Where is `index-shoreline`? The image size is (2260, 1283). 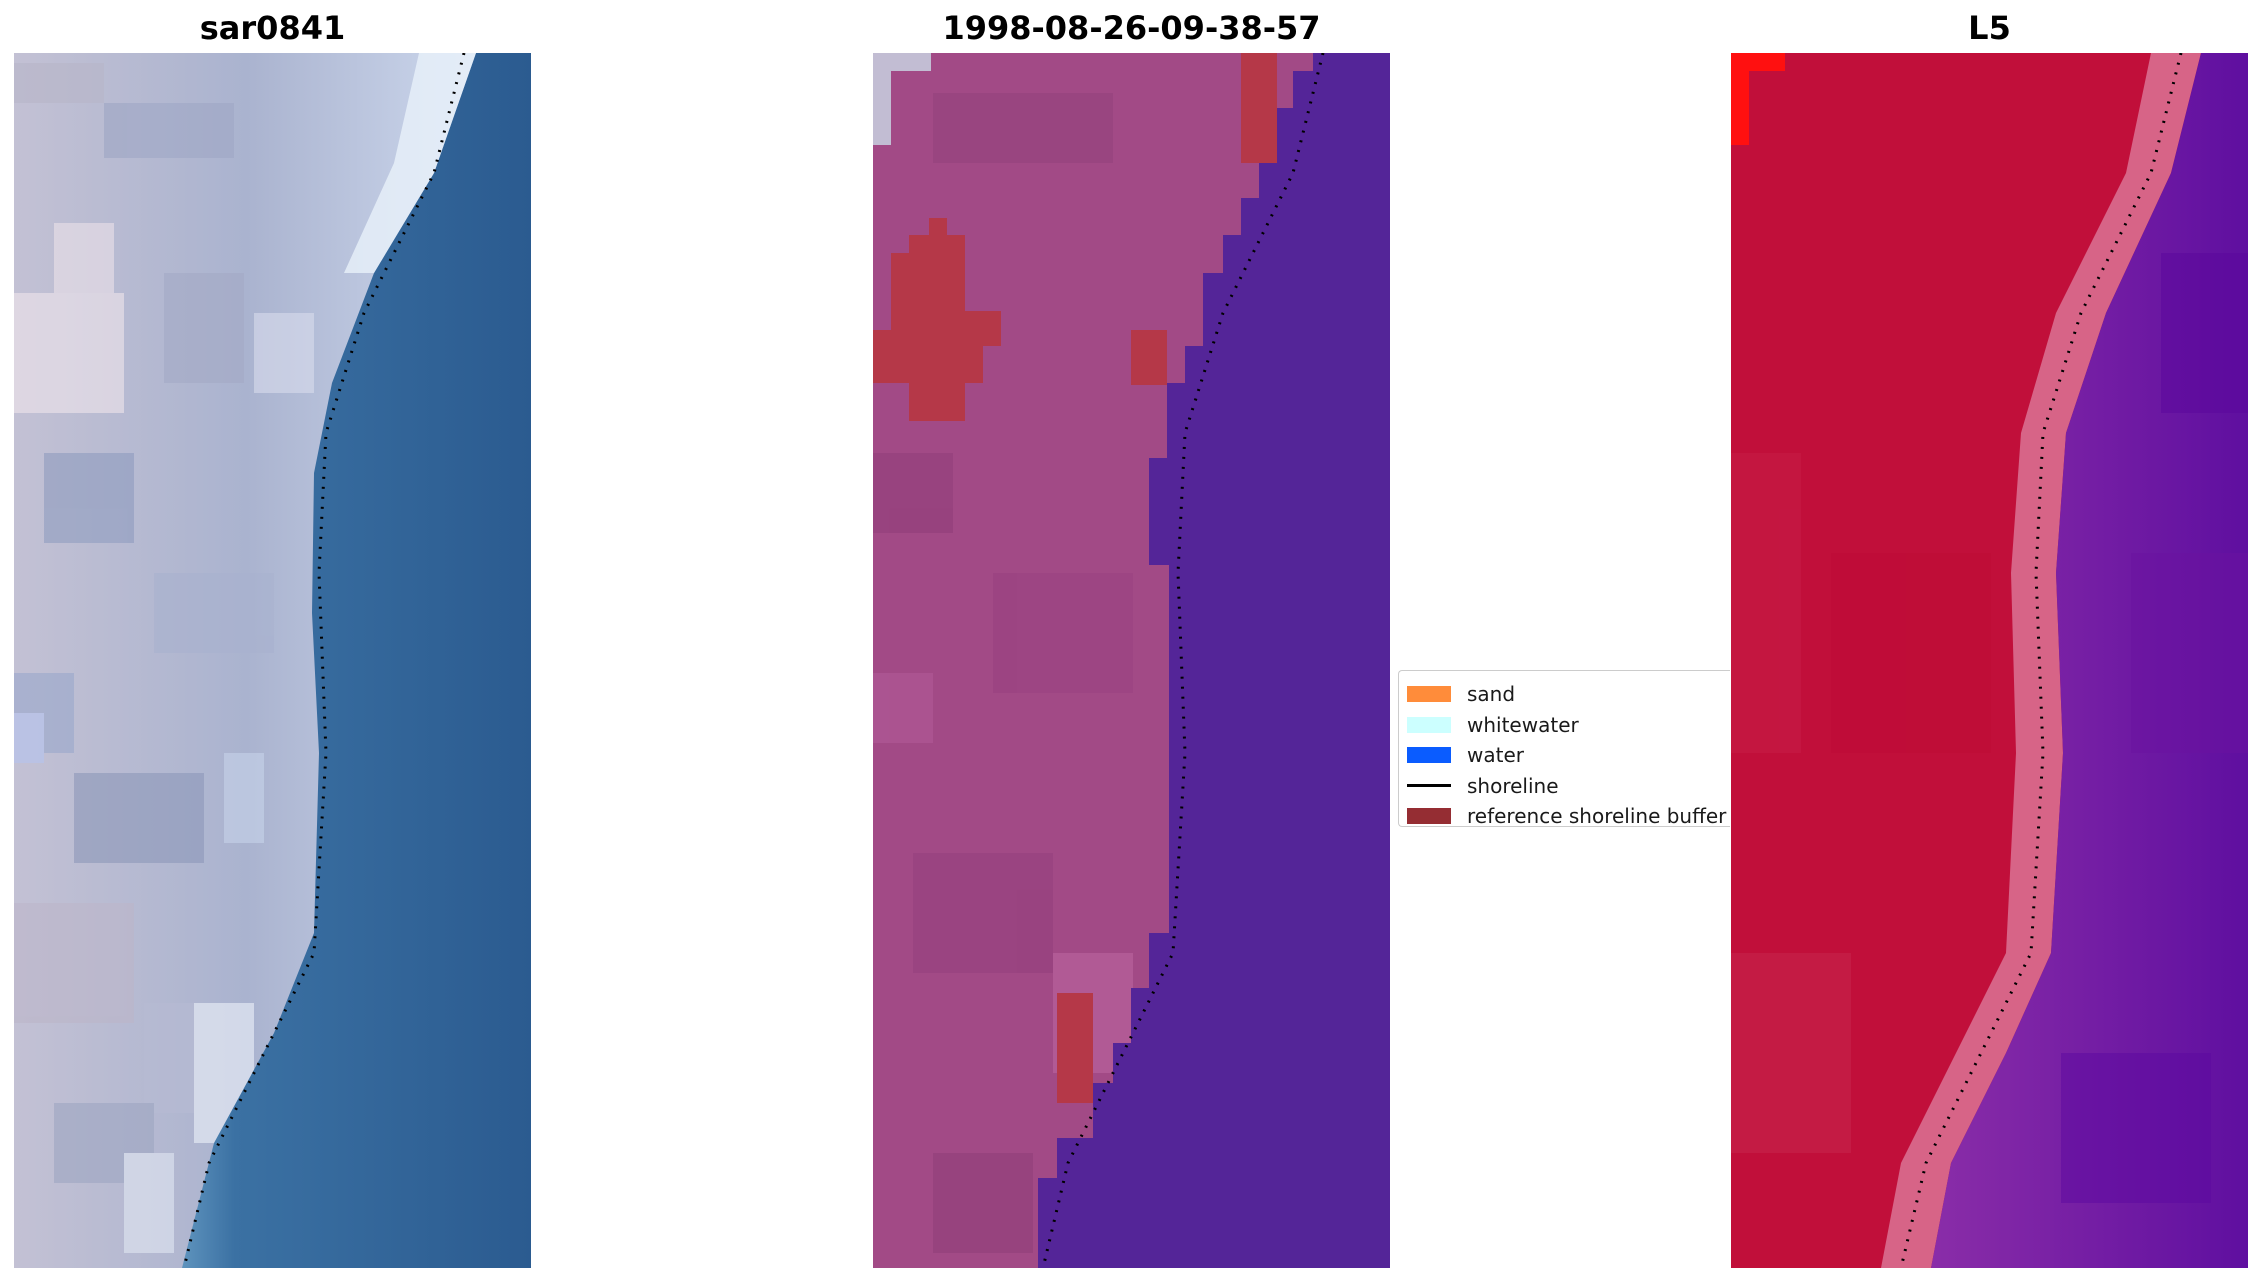 index-shoreline is located at coordinates (2041, 660).